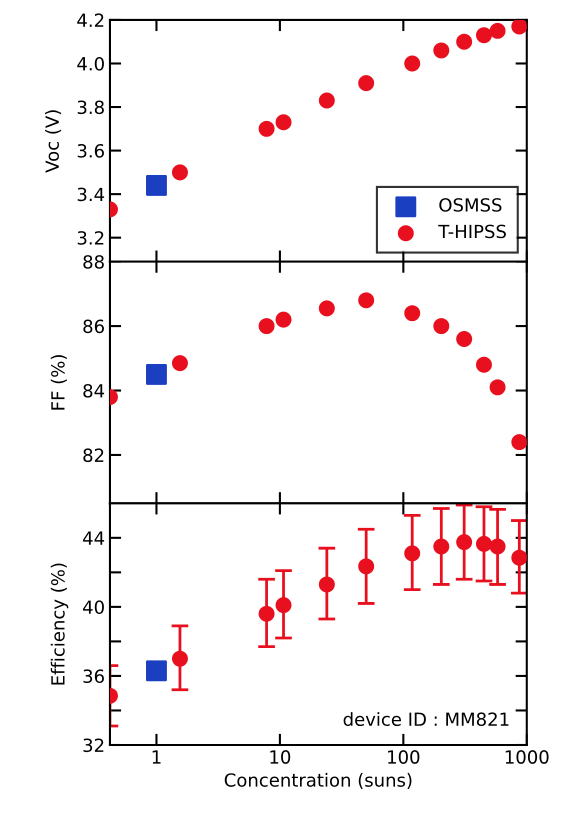 This screenshot has height=831, width=561. What do you see at coordinates (58, 382) in the screenshot?
I see `y-axis-title: FF (%)` at bounding box center [58, 382].